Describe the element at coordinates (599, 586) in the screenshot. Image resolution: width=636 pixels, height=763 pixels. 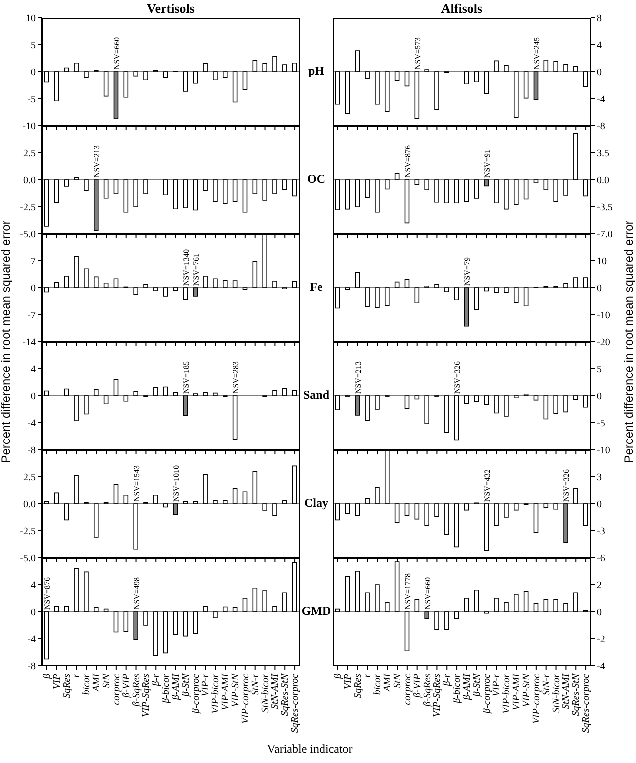
I see `y-tick-label: 2` at that location.